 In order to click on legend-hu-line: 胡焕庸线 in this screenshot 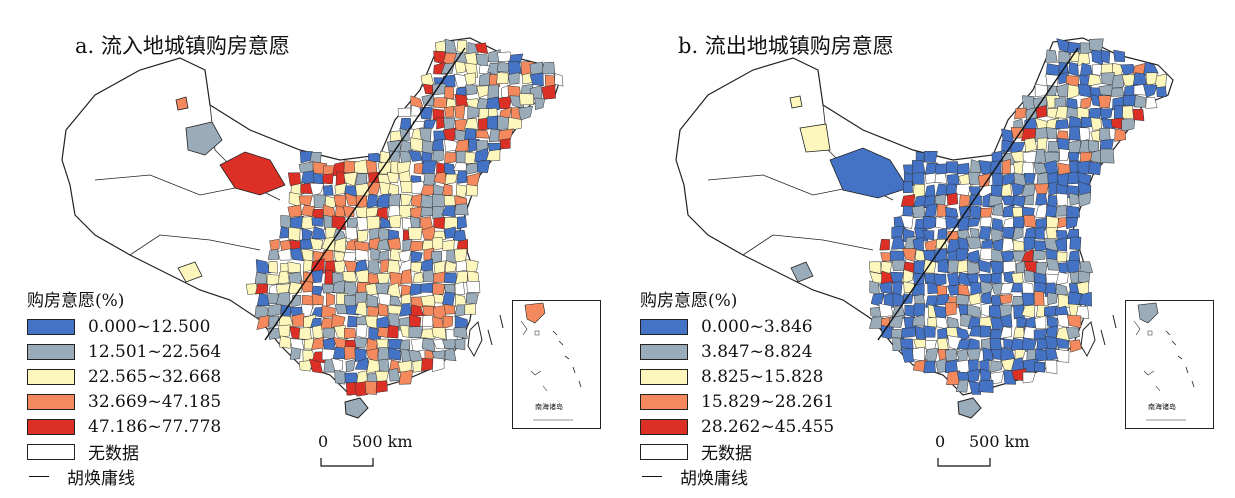, I will do `click(124, 476)`.